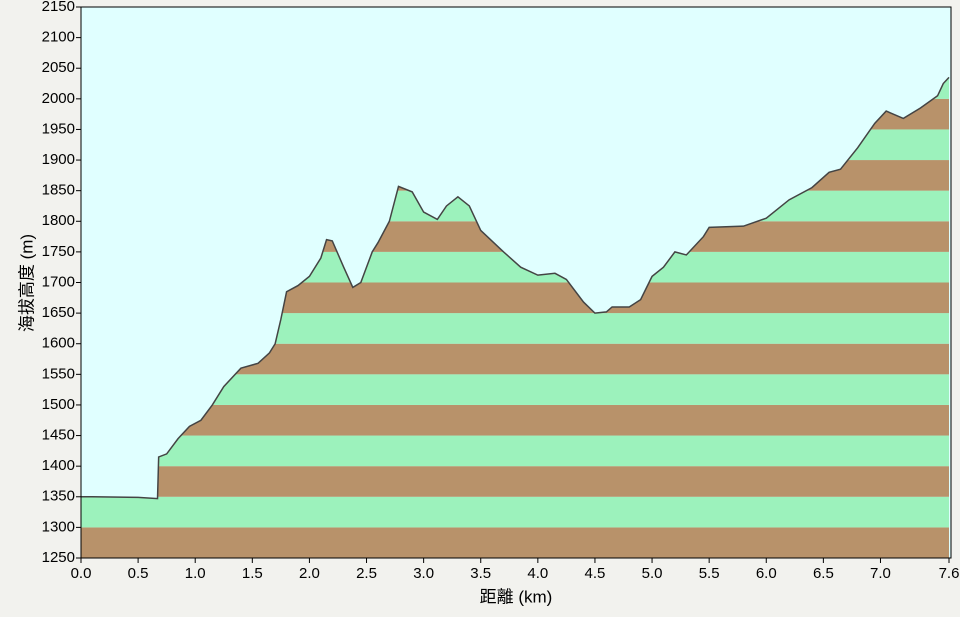 This screenshot has width=960, height=617. I want to click on y-tick-label: 2050, so click(58, 67).